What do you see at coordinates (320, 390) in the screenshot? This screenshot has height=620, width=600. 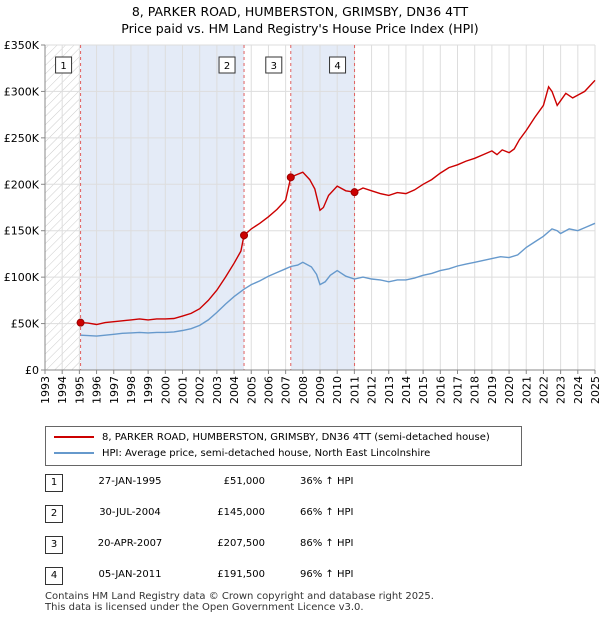 I see `x-tick-label: 2009` at bounding box center [320, 390].